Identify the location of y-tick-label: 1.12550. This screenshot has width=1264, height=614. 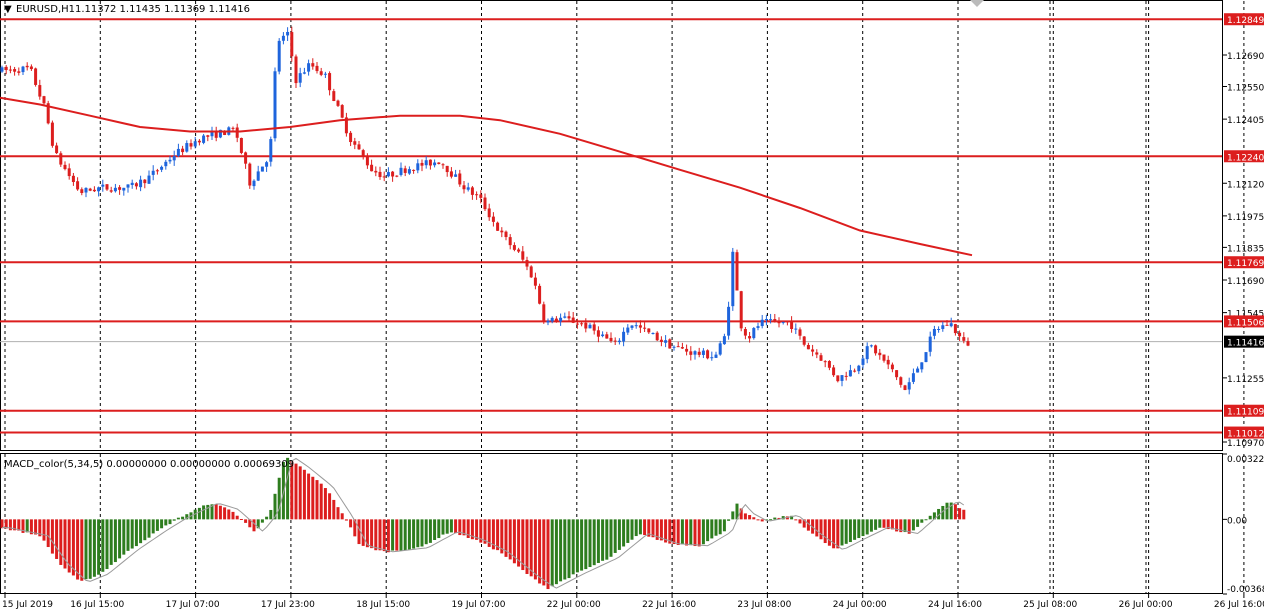
(1245, 89).